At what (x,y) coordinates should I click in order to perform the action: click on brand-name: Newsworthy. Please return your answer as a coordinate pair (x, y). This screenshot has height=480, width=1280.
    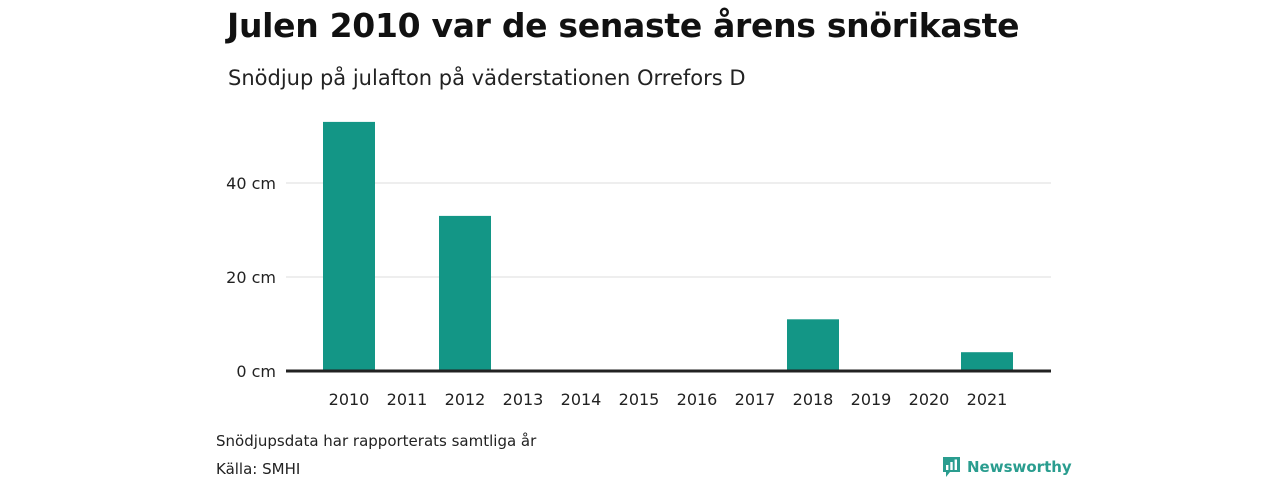
    Looking at the image, I should click on (1019, 467).